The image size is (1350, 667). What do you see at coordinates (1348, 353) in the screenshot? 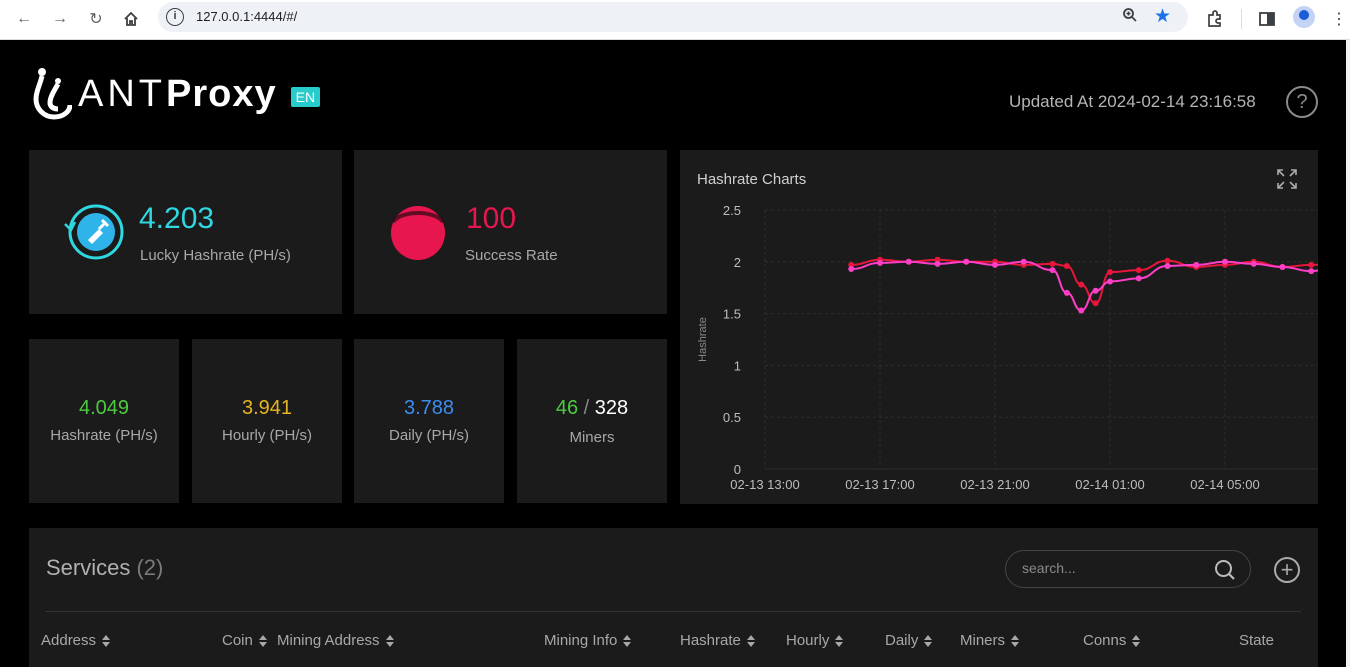
I see `page-scrollbar` at bounding box center [1348, 353].